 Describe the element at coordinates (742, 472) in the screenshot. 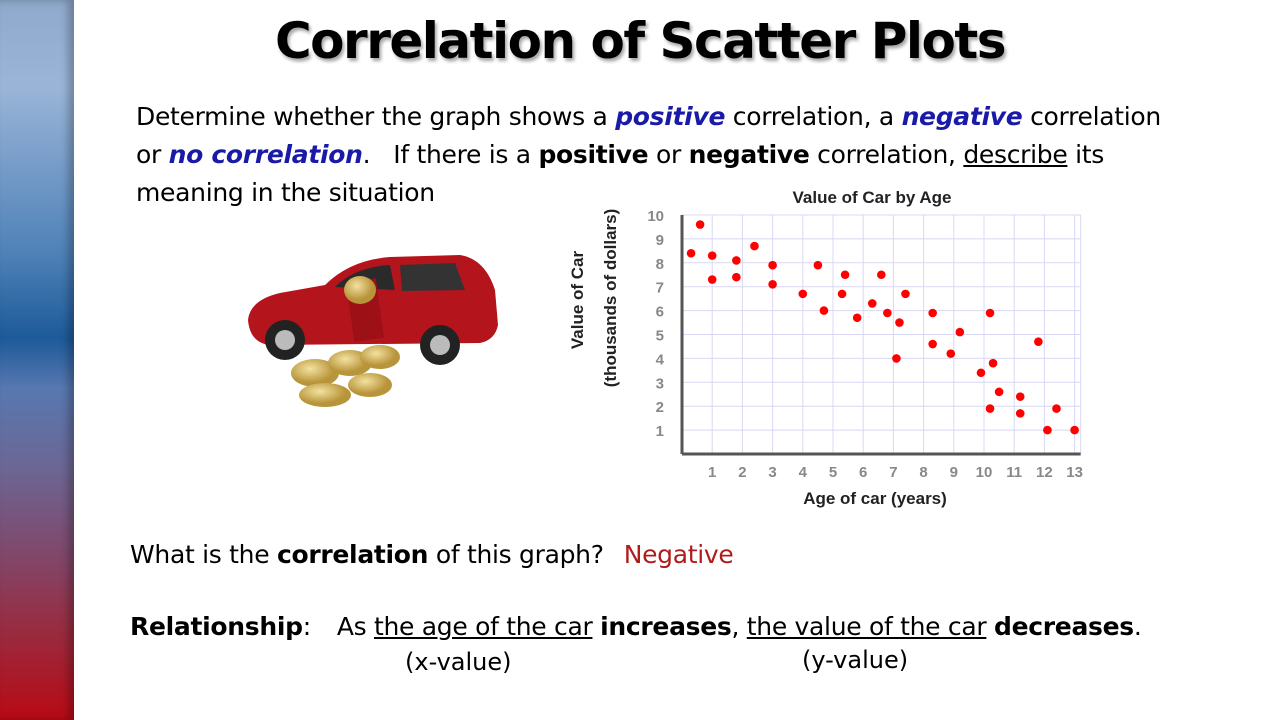

I see `x-tick-label: 2` at that location.